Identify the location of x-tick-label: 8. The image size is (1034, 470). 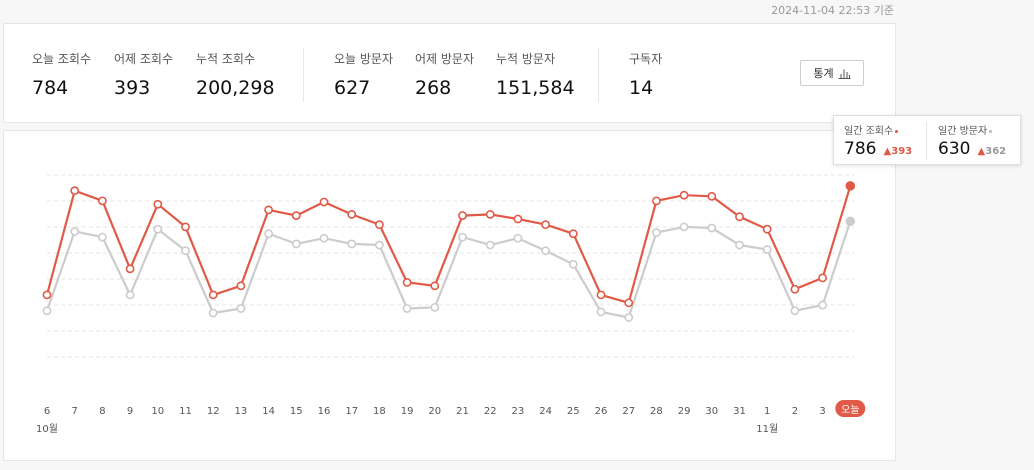
(102, 411).